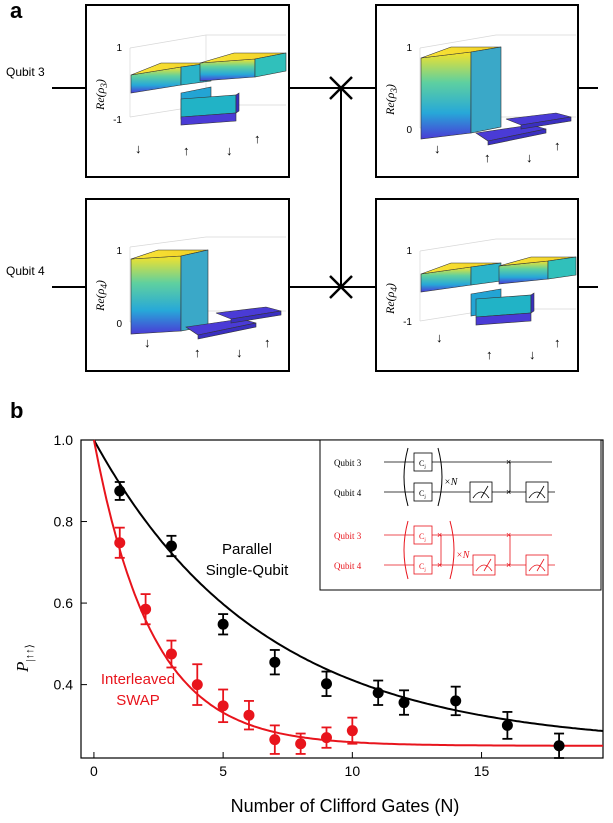 This screenshot has height=823, width=613. Describe the element at coordinates (64, 685) in the screenshot. I see `y-tick-label: 0.4` at that location.